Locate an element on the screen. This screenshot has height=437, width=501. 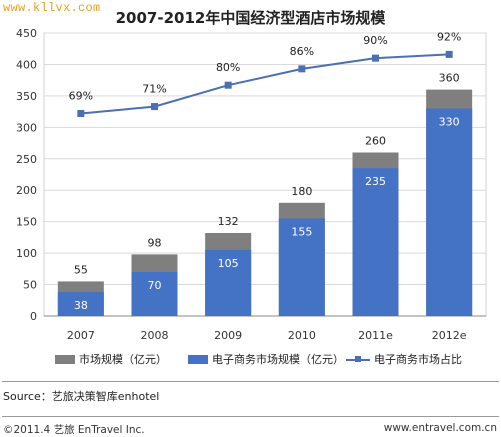
y-tick-label-250: 250 is located at coordinates (26, 159).